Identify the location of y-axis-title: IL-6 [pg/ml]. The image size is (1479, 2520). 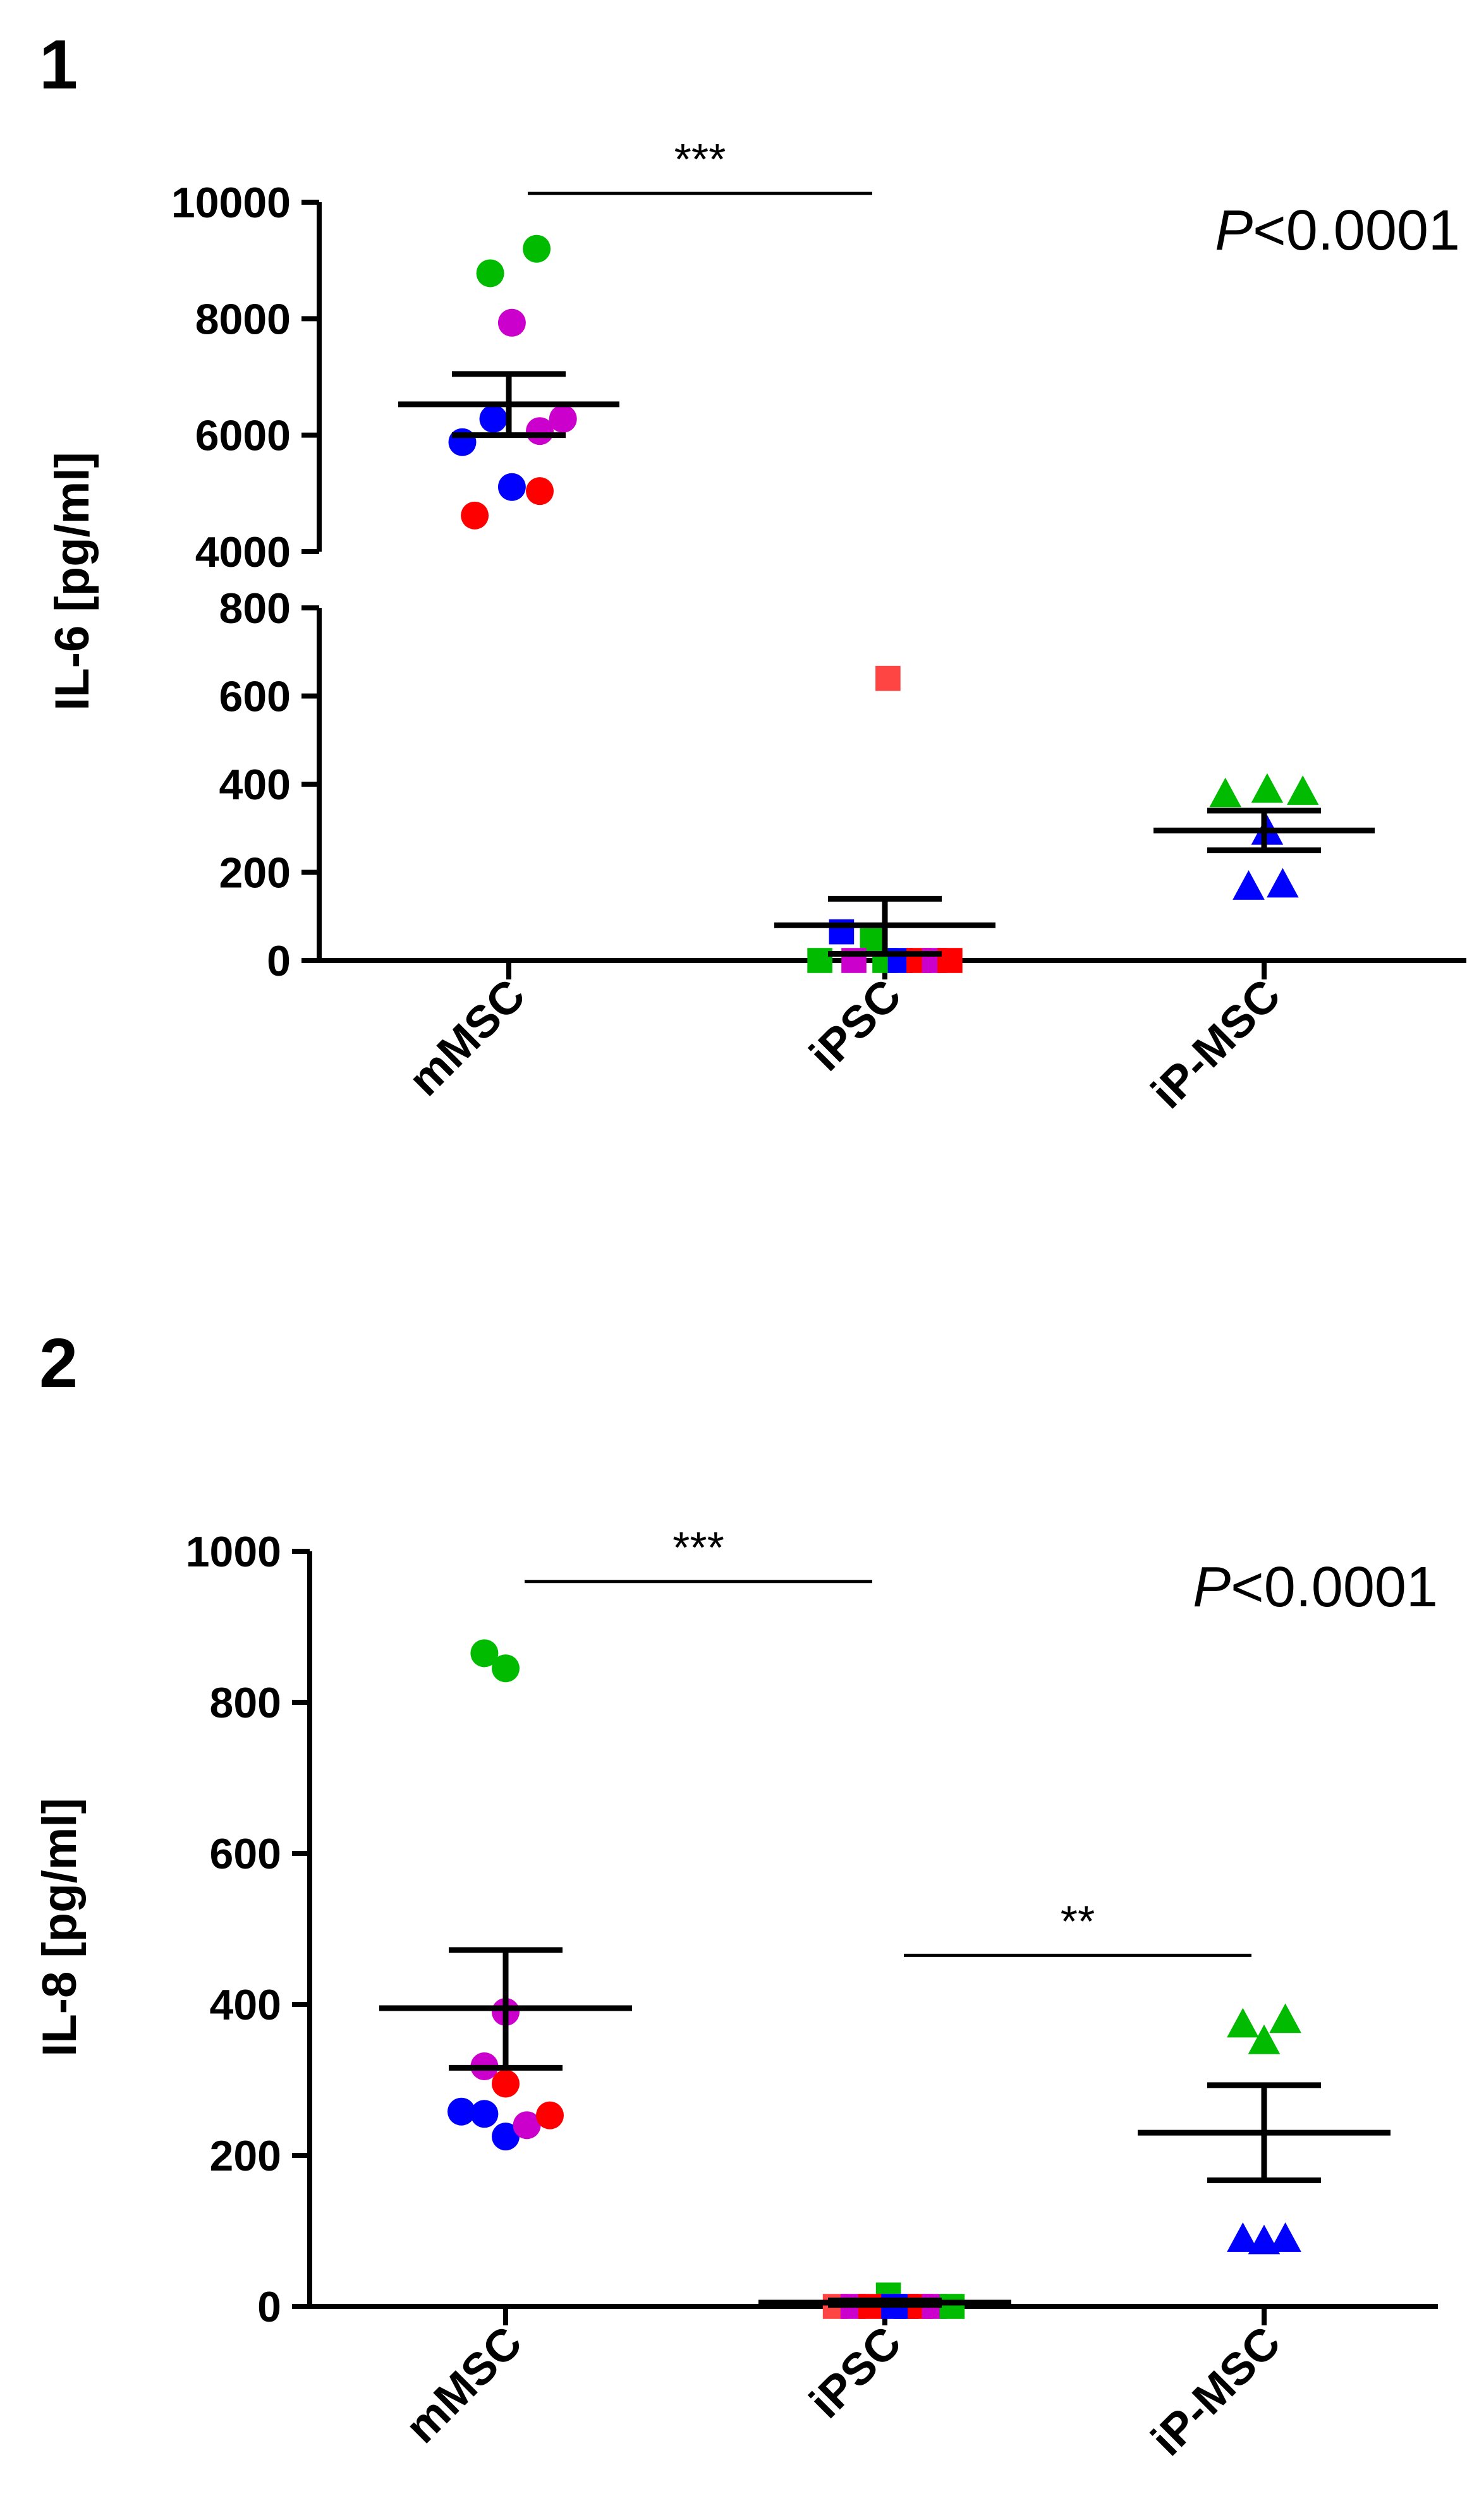
(72, 581).